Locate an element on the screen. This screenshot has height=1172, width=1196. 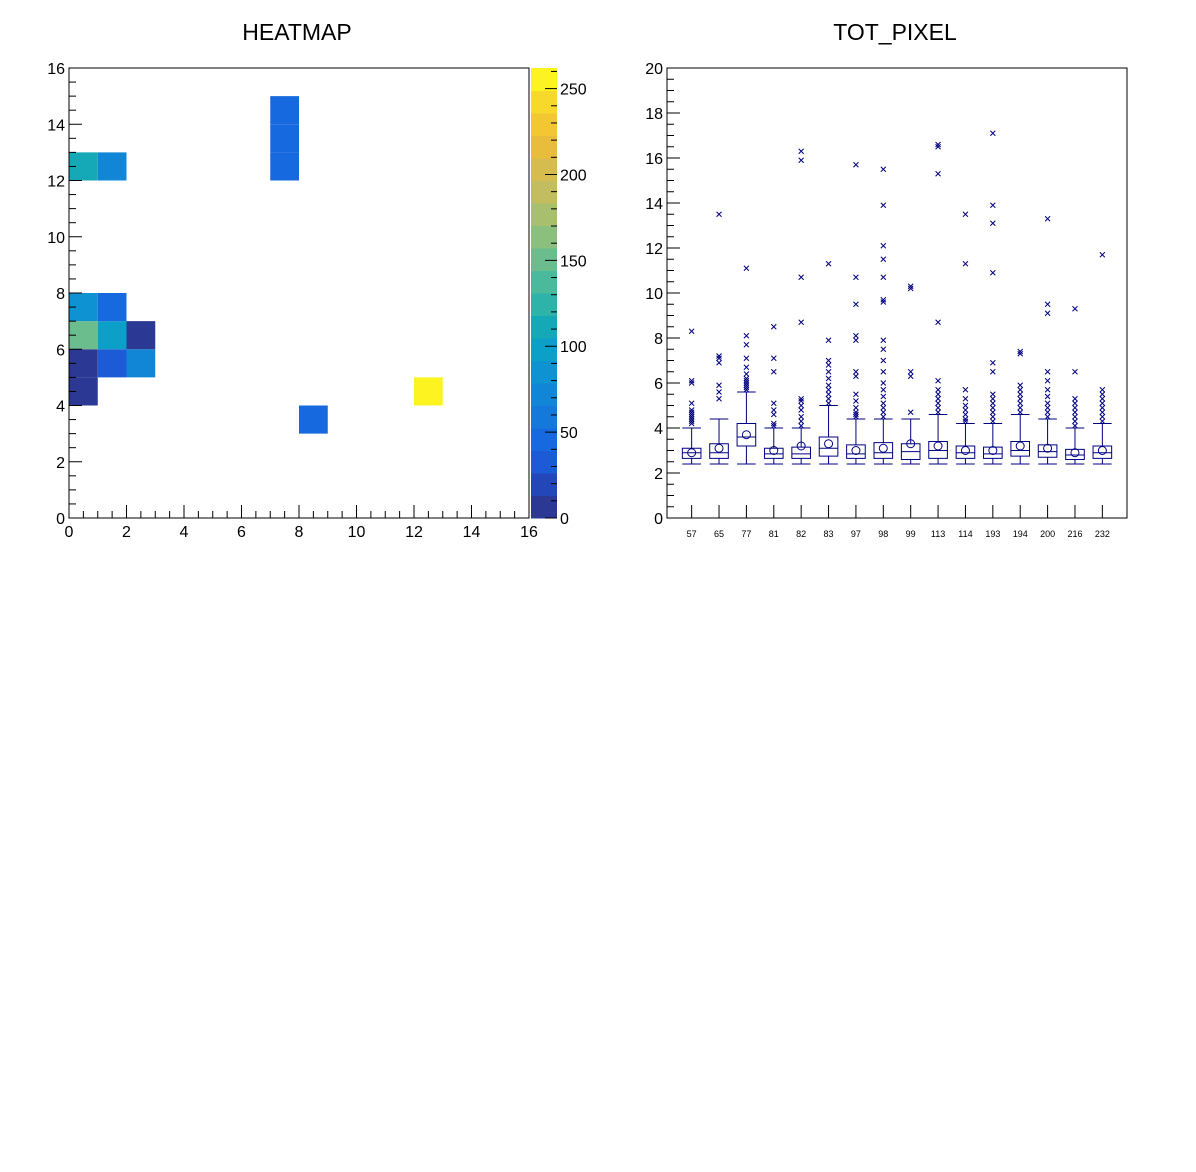
tot-pixel-x-tick-label: 99 is located at coordinates (911, 534).